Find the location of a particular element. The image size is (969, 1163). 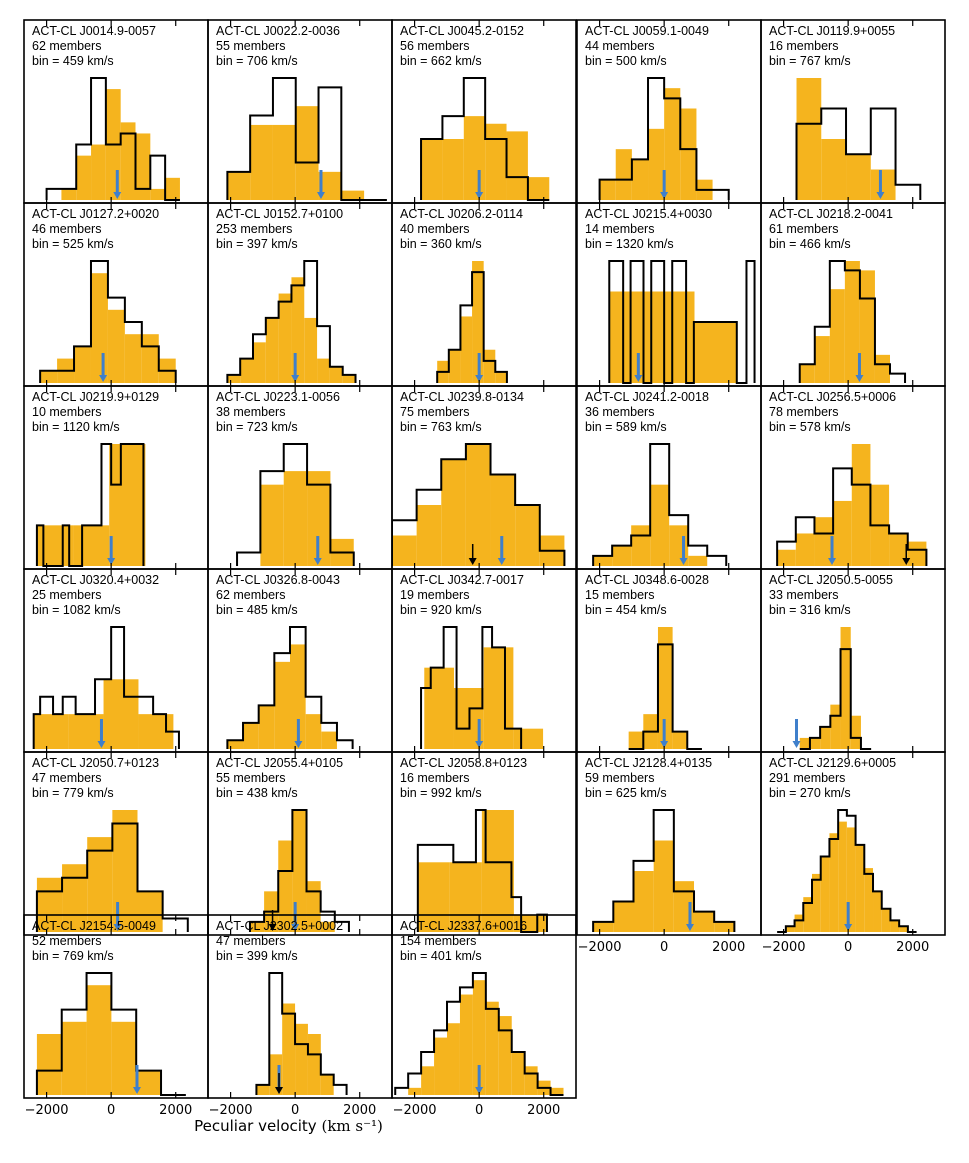

panel-title: ACT-CL J0059.1-0049 is located at coordinates (647, 31).